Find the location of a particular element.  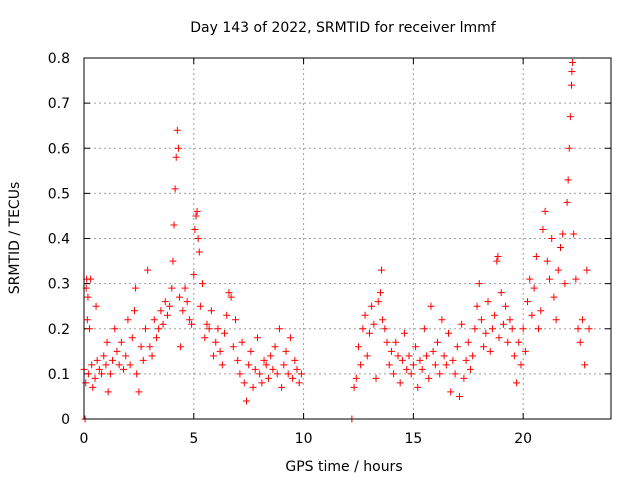

x-axis-label: GPS time / hours is located at coordinates (343, 467).